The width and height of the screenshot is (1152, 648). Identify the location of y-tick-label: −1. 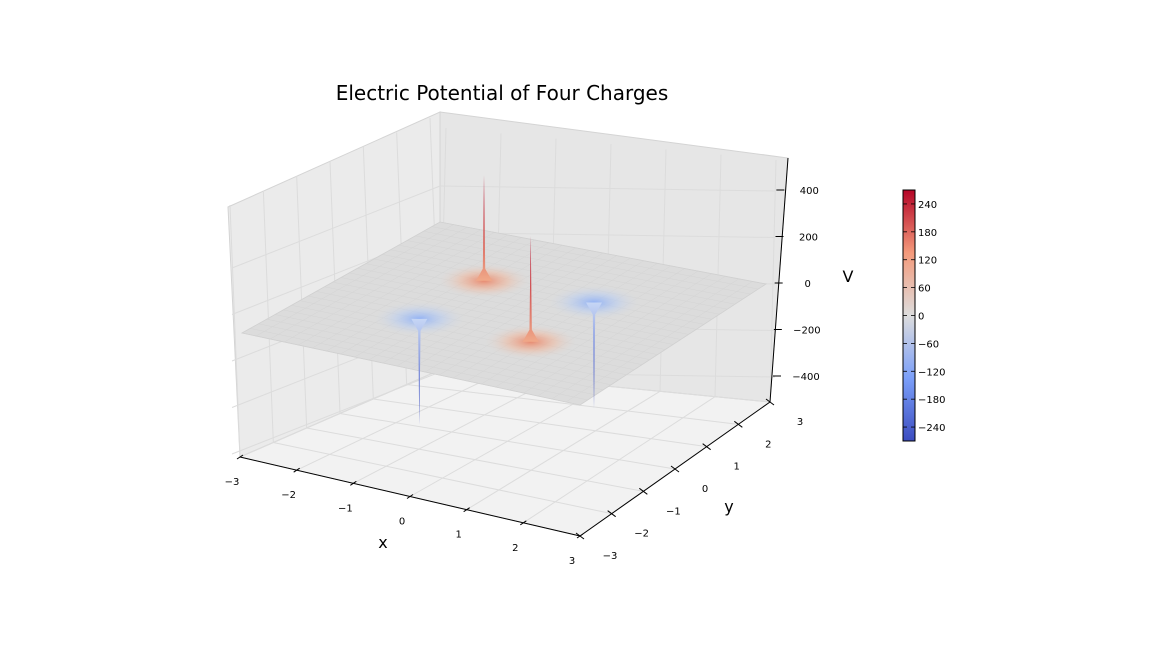
(673, 511).